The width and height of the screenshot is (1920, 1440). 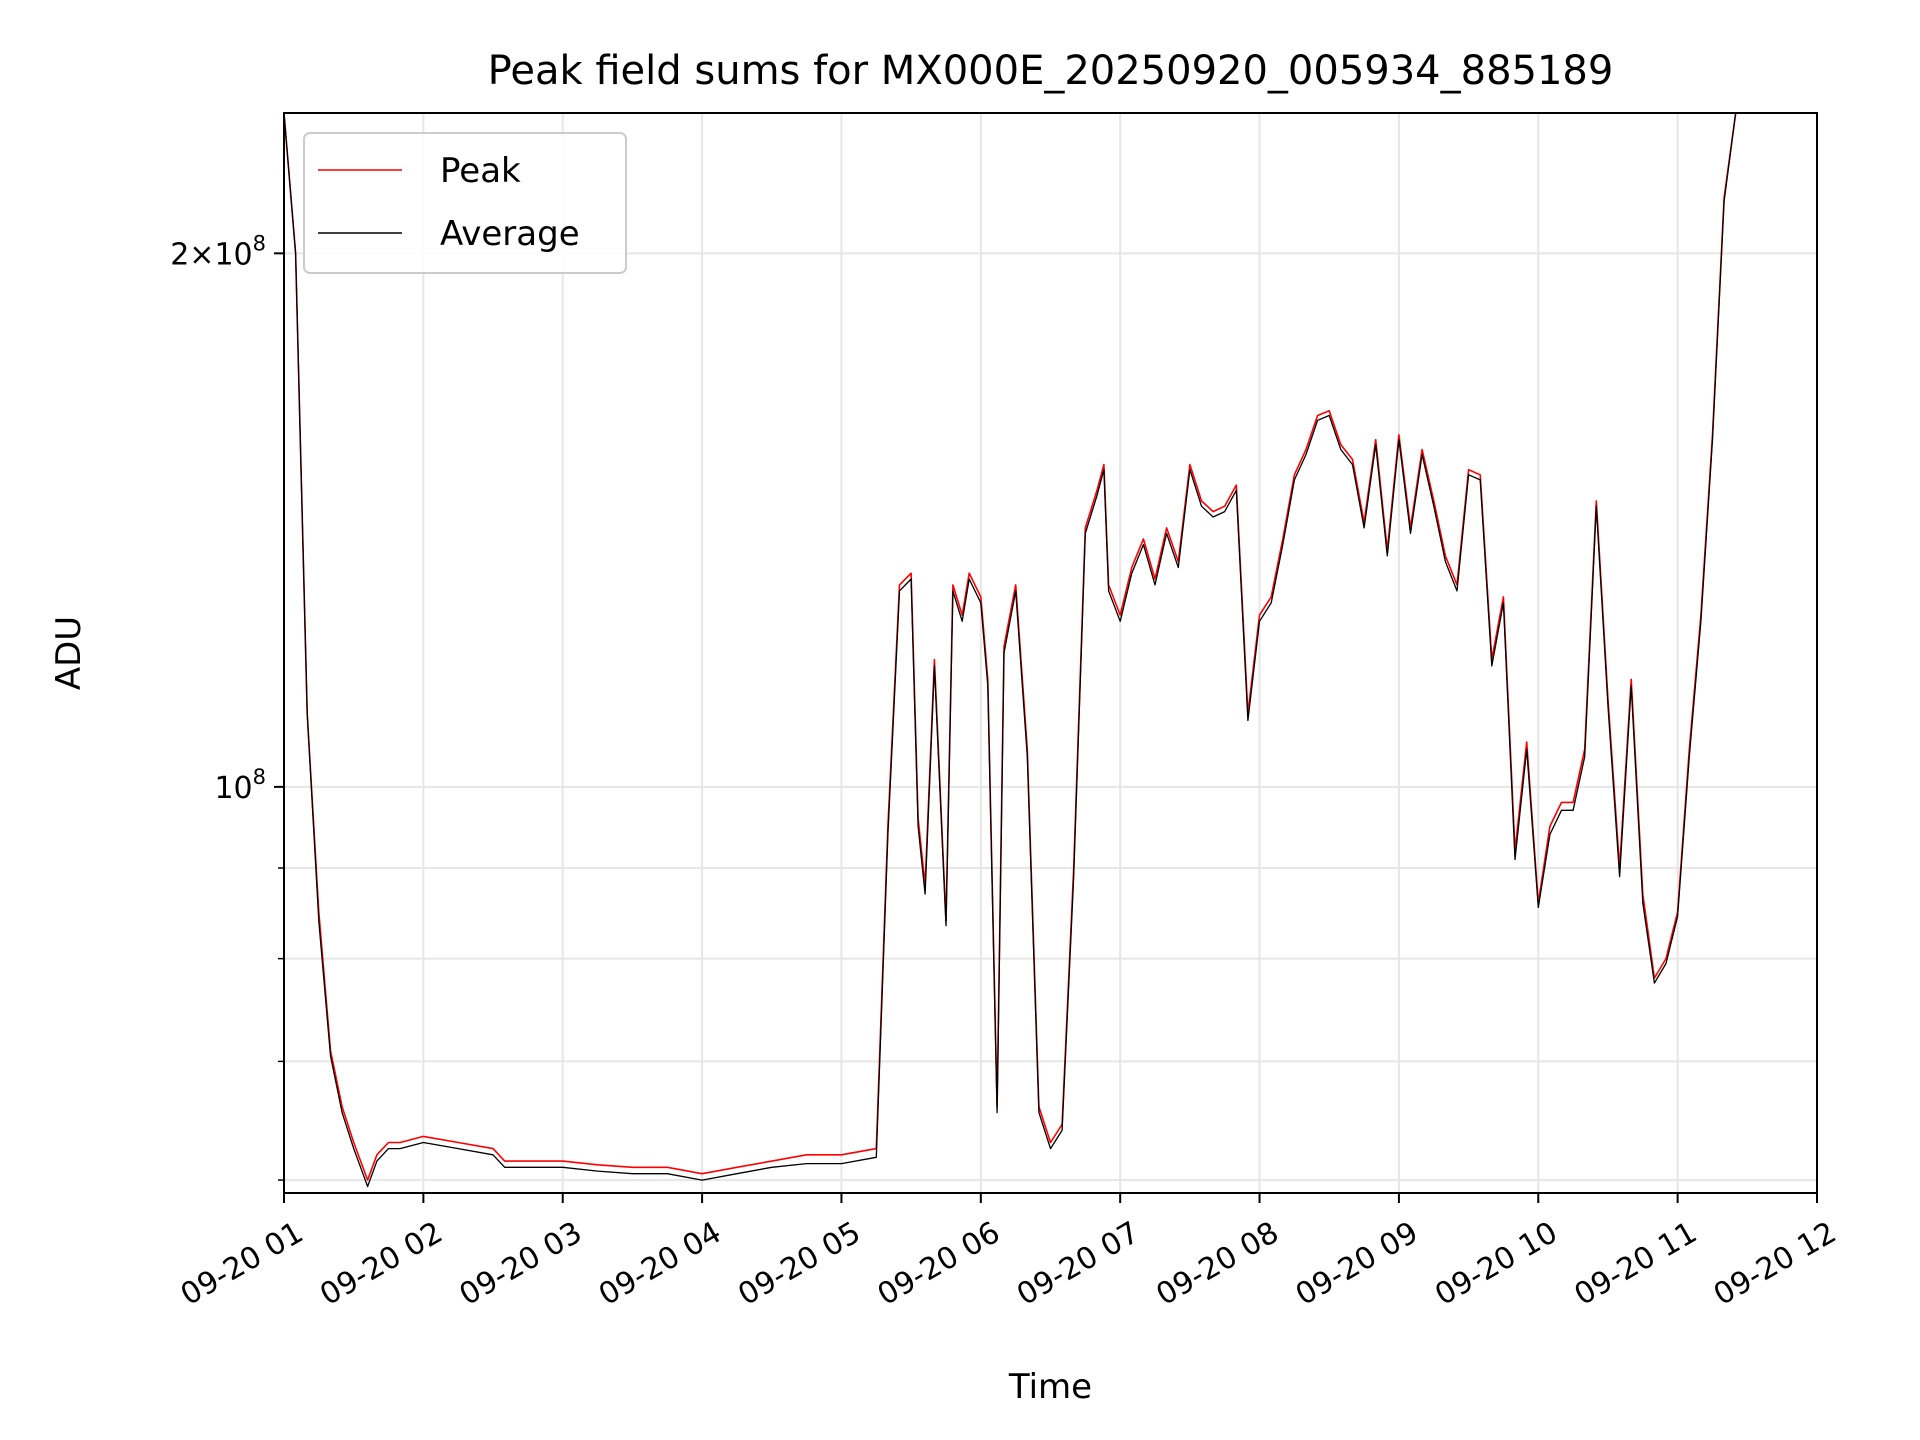 I want to click on y-axis: 108 2×108, so click(x=227, y=706).